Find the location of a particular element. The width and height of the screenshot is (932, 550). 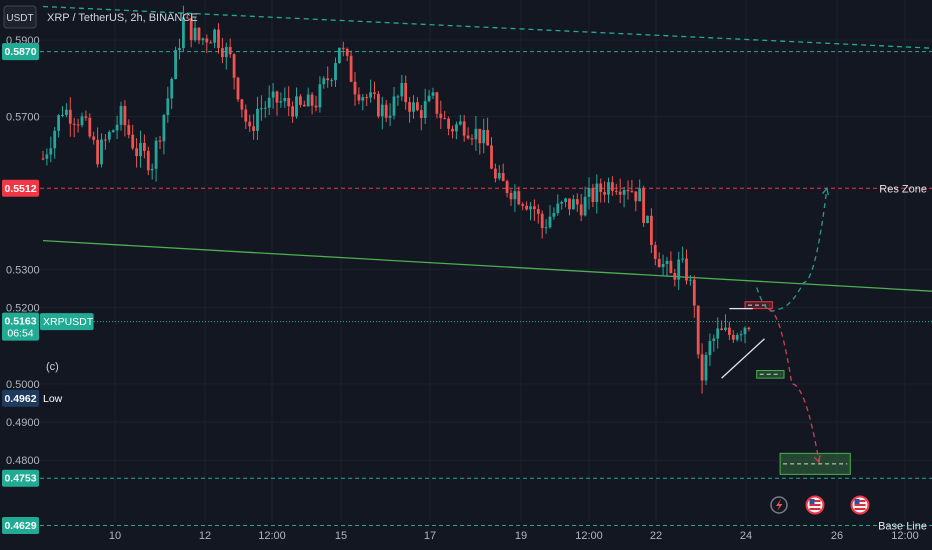

level-label: Res Zone is located at coordinates (903, 189).